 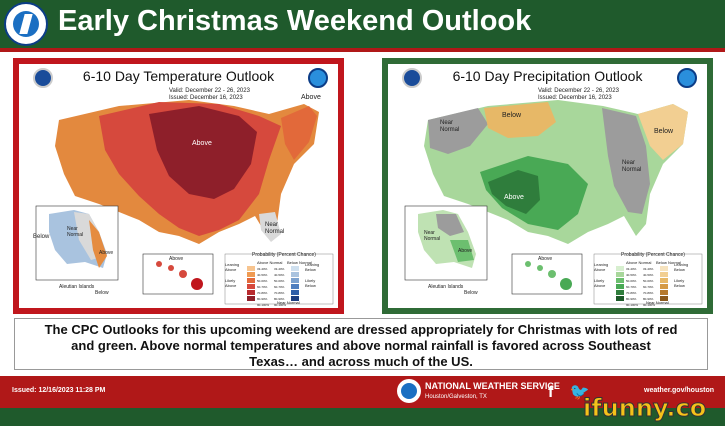 I want to click on precip-label-below-ne: Below, so click(x=664, y=131).